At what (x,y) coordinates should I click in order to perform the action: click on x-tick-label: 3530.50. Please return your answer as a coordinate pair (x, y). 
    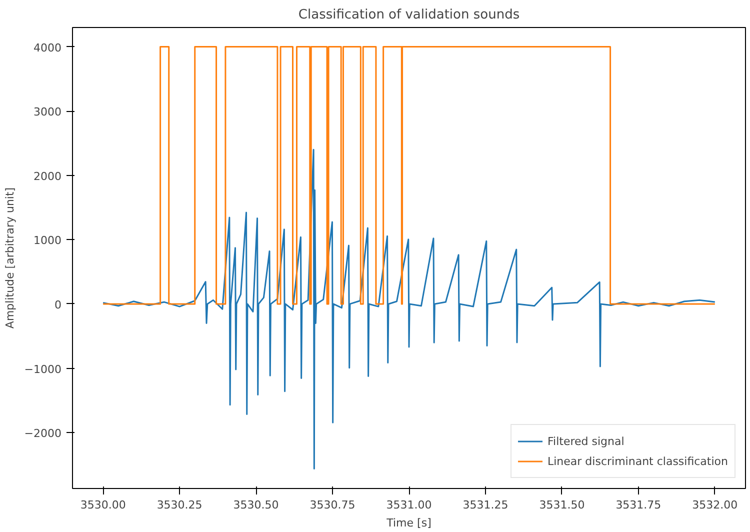
    Looking at the image, I should click on (256, 505).